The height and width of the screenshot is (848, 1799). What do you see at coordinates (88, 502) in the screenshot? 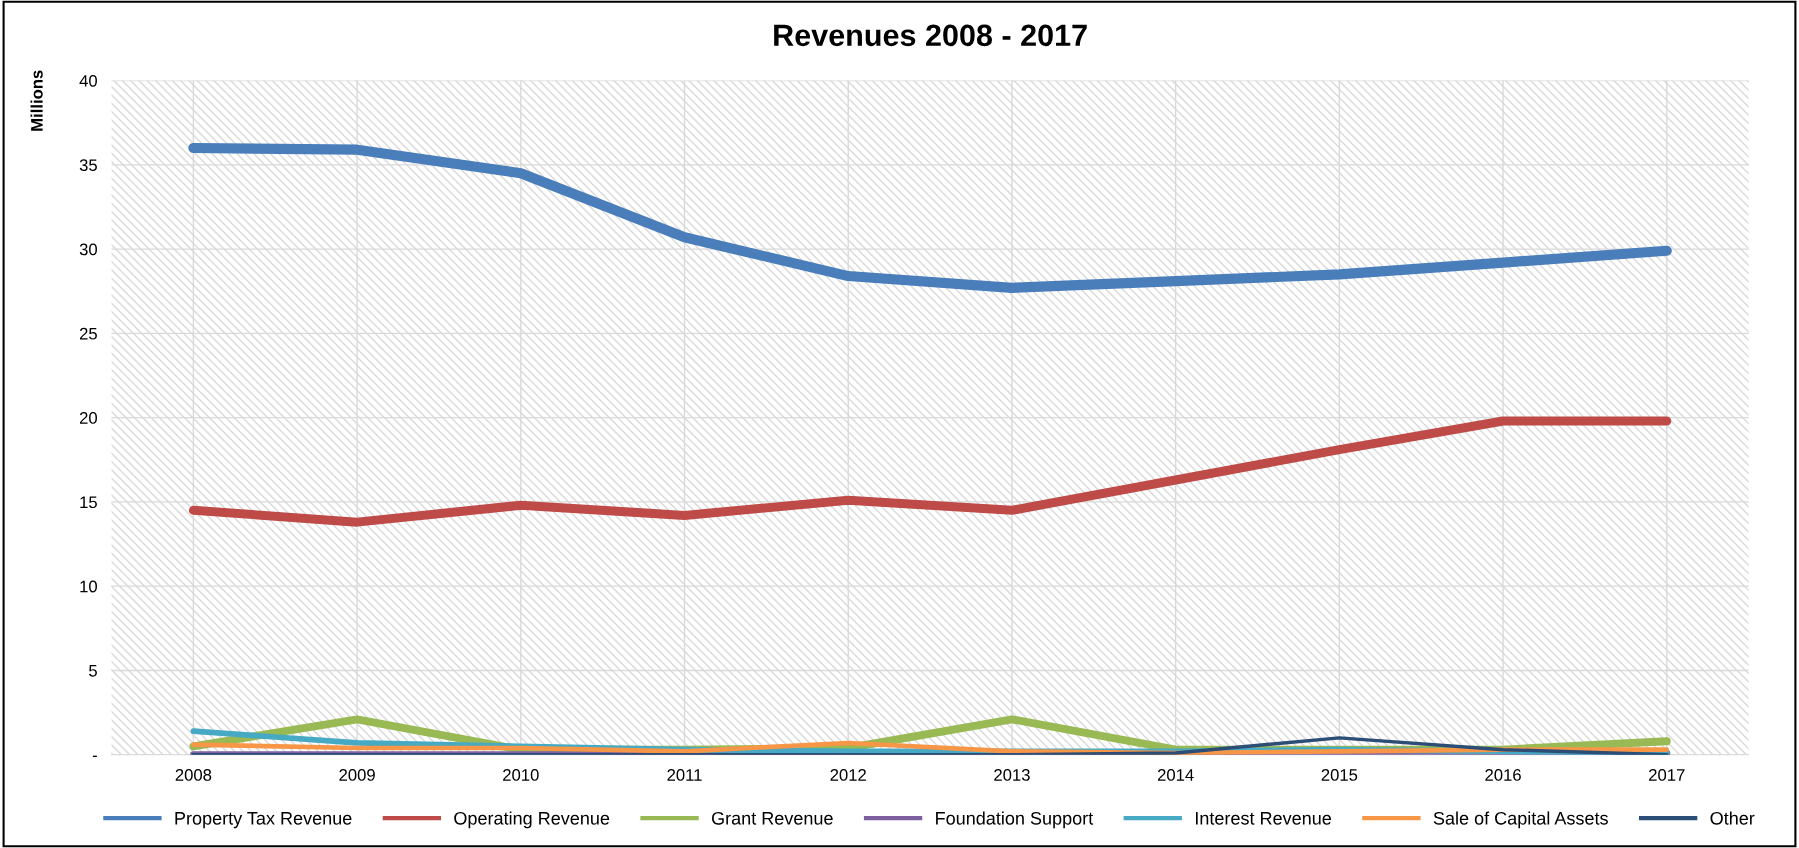
I see `y-tick-label: 15` at bounding box center [88, 502].